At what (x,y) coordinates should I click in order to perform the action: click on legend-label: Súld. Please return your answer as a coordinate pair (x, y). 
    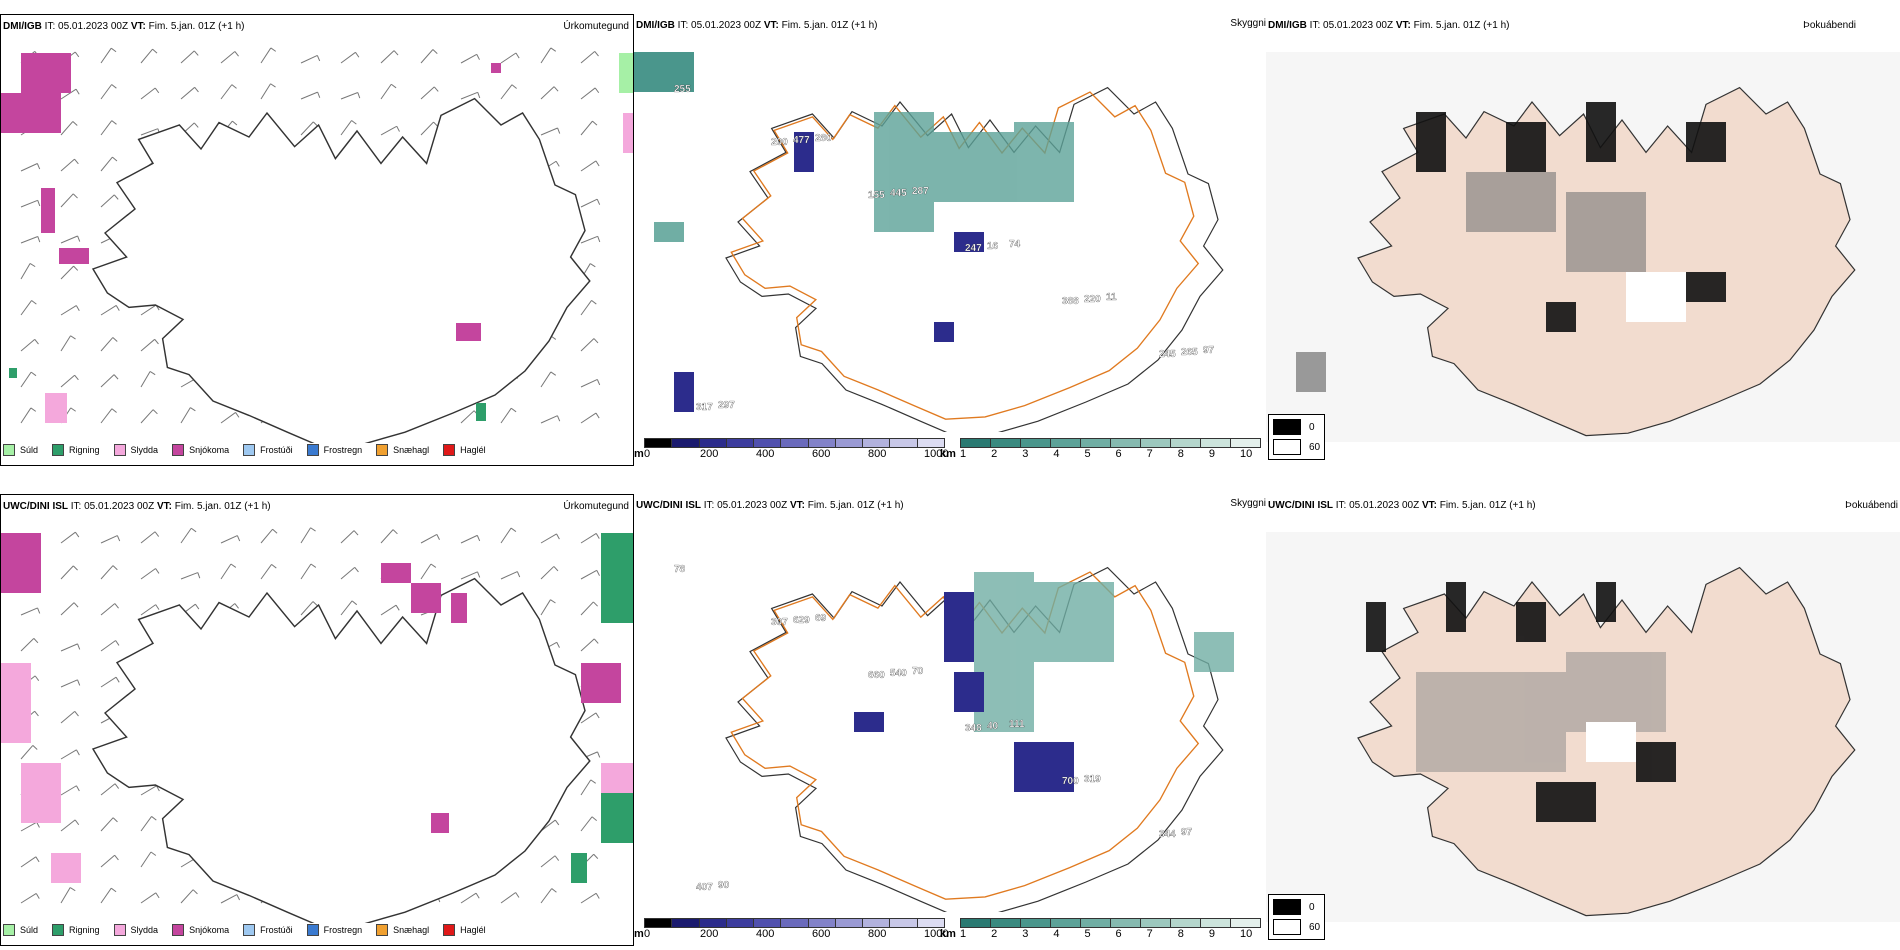
    Looking at the image, I should click on (29, 930).